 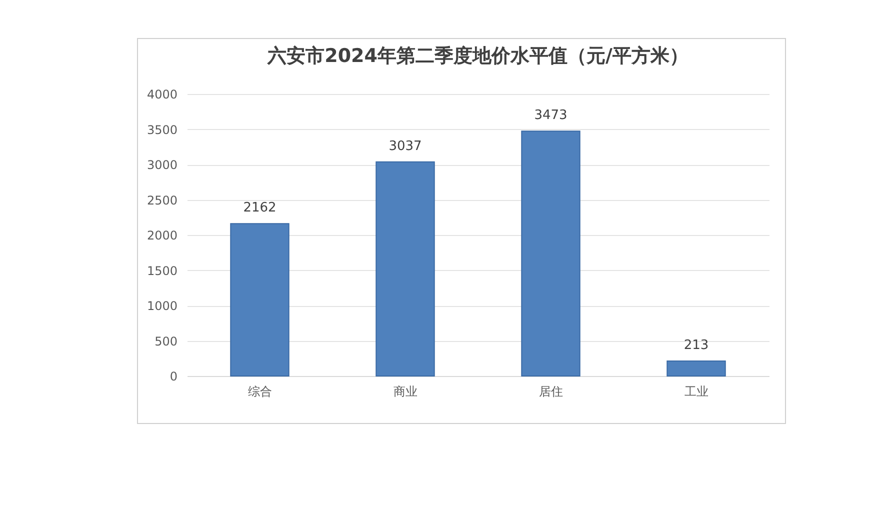 I want to click on y-tick-label: 1500, so click(x=162, y=271).